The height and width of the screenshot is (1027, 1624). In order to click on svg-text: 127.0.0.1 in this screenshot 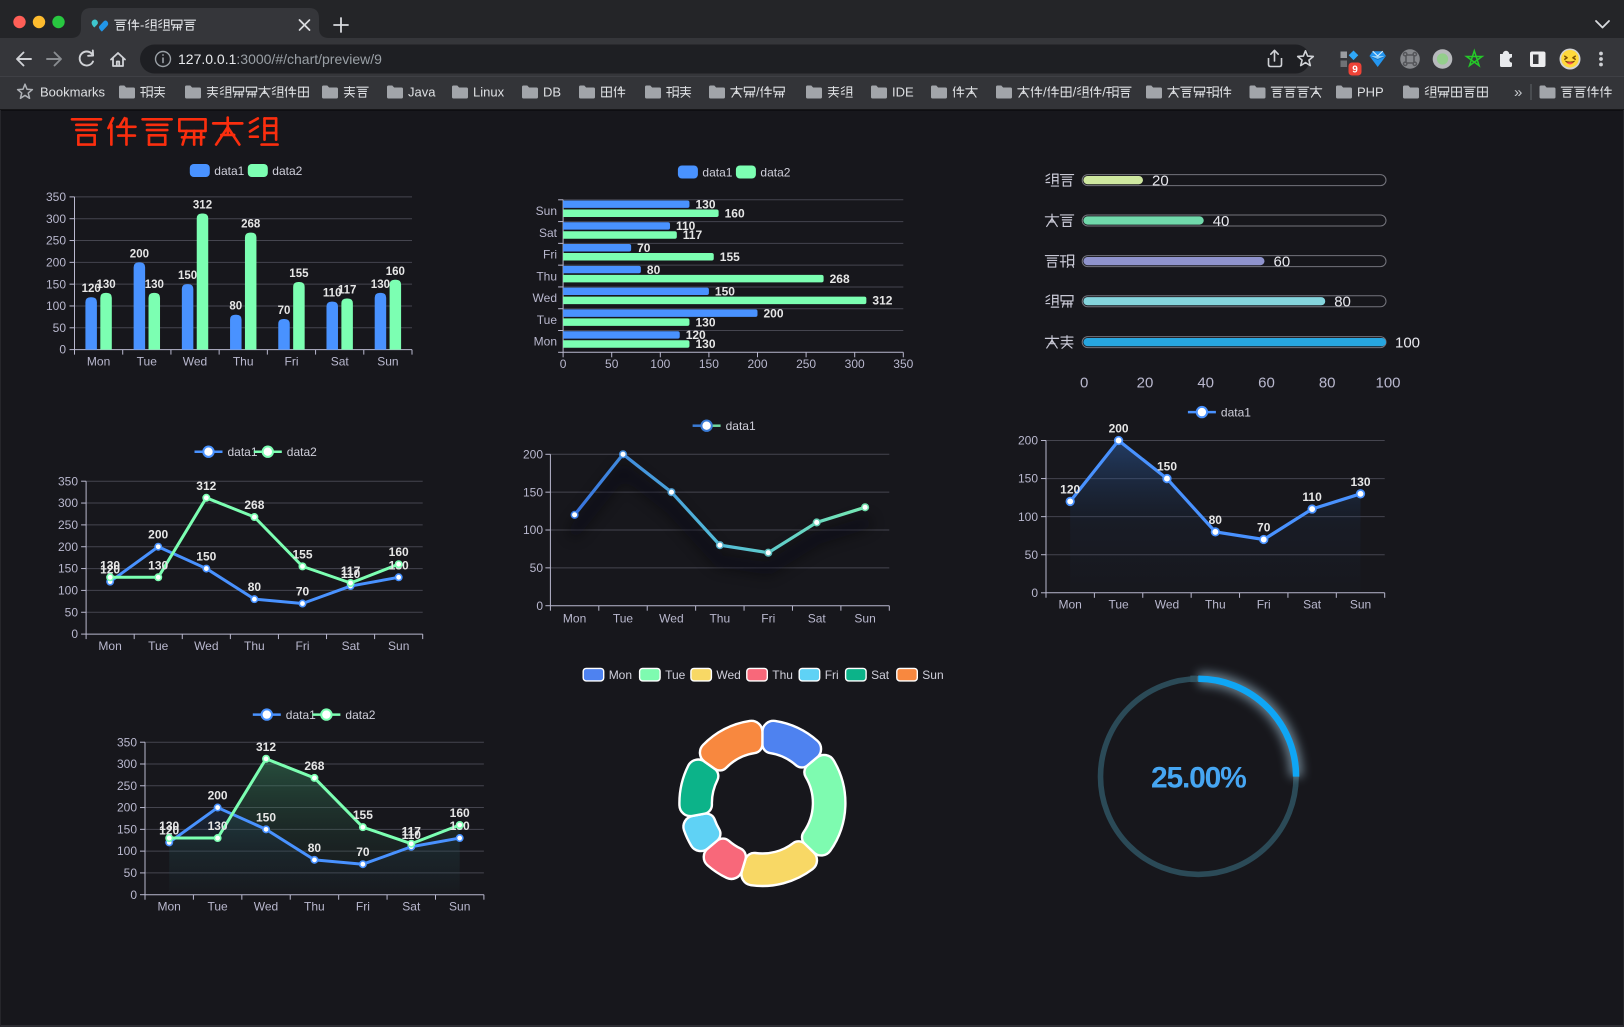, I will do `click(207, 59)`.